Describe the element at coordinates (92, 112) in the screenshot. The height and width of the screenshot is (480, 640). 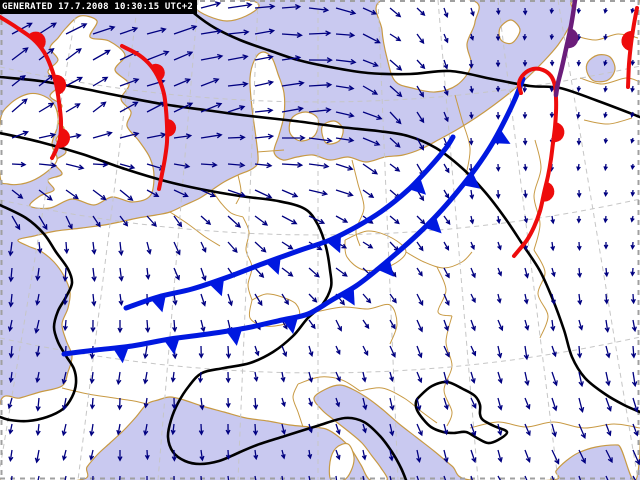
I see `landmass-great-britain` at that location.